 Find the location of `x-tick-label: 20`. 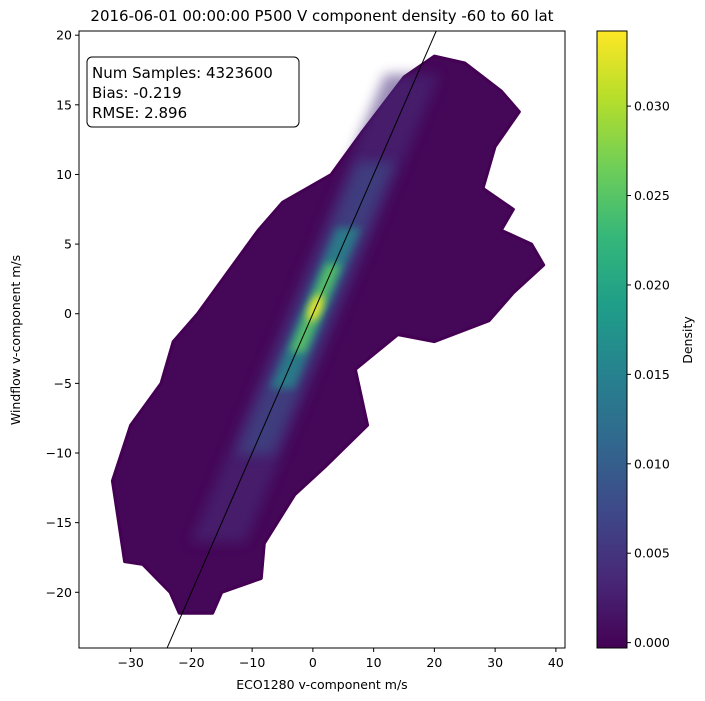

x-tick-label: 20 is located at coordinates (434, 662).